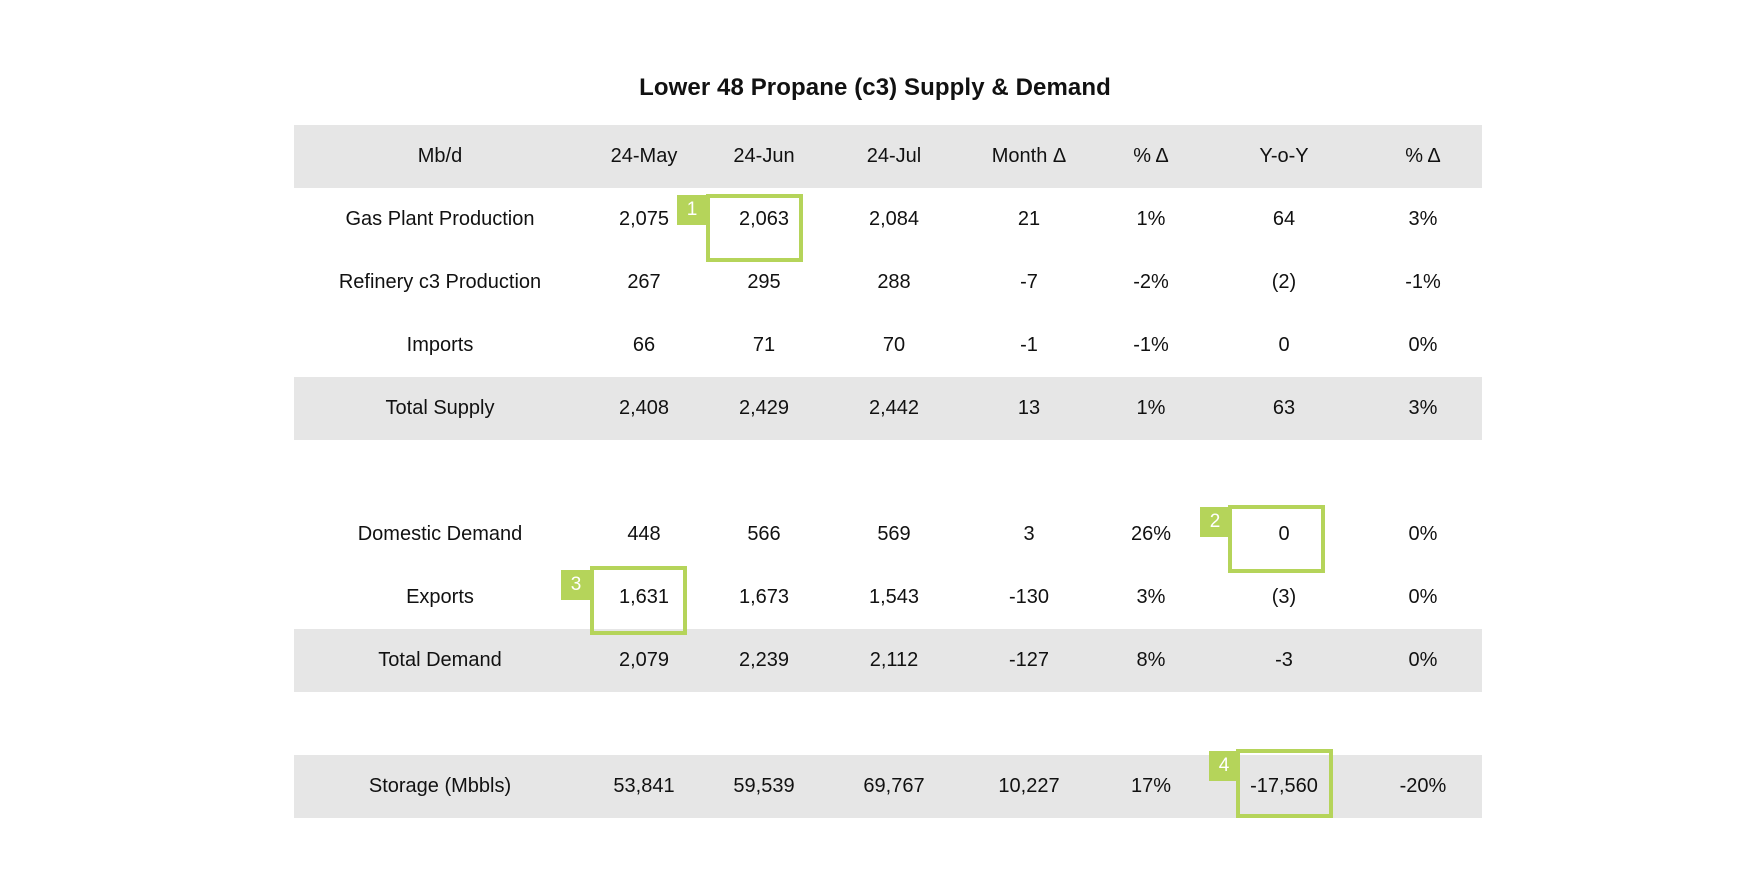  Describe the element at coordinates (692, 210) in the screenshot. I see `highlight-tag-1: 1` at that location.